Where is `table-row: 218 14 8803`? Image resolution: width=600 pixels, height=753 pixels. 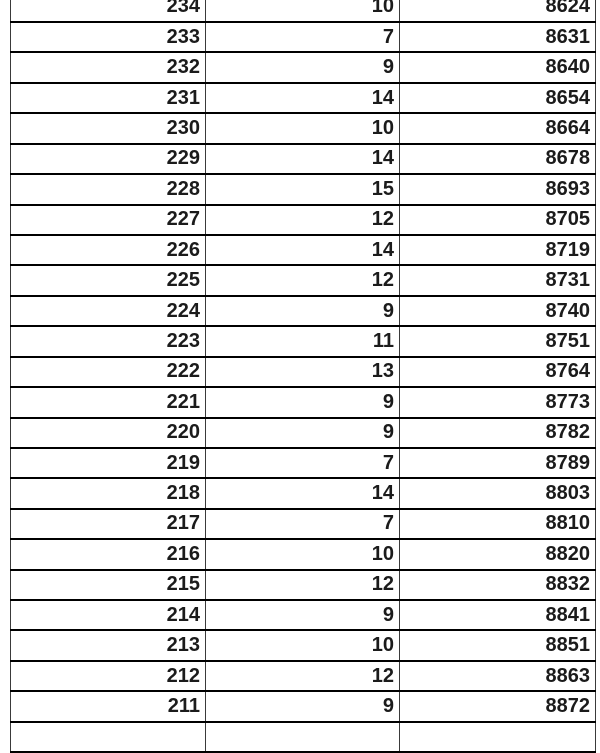
table-row: 218 14 8803 is located at coordinates (303, 494).